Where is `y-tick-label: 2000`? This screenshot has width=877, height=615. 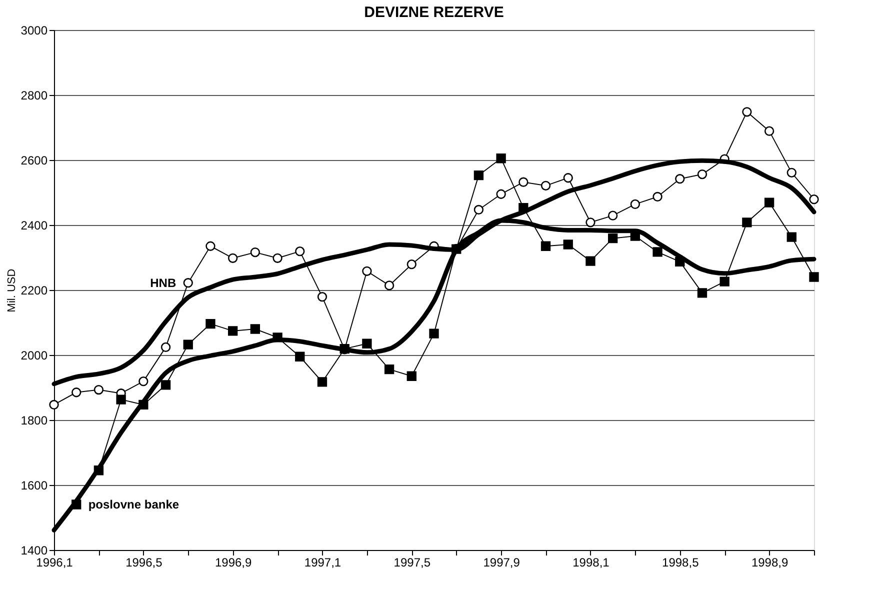
y-tick-label: 2000 is located at coordinates (34, 355).